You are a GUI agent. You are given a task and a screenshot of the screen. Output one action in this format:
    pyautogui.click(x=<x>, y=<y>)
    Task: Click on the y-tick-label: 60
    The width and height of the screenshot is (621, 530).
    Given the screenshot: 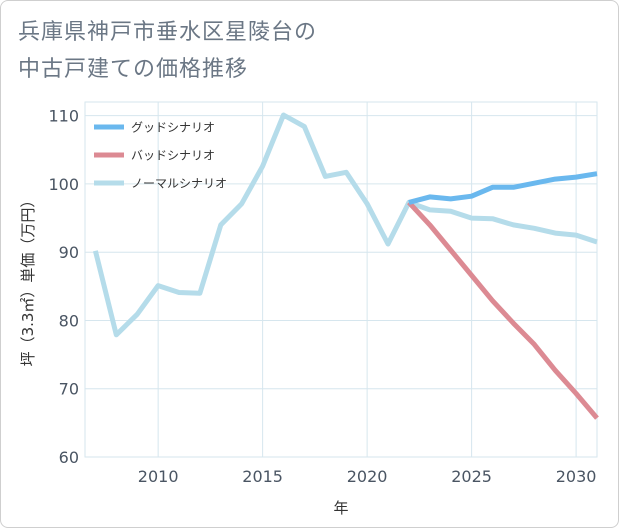 What is the action you would take?
    pyautogui.click(x=69, y=457)
    